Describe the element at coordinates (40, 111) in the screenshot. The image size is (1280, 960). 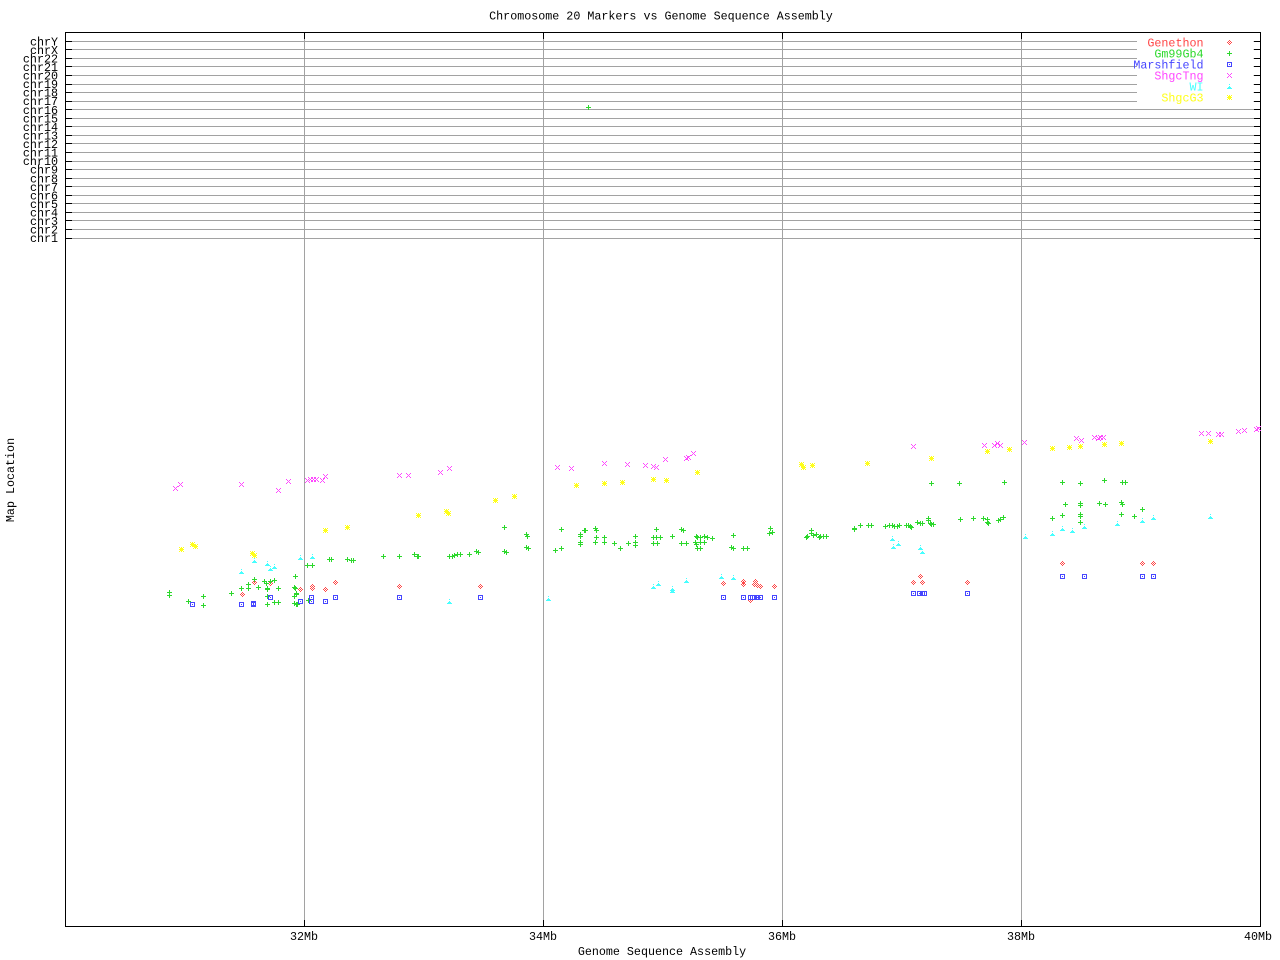
I see `svg-text: chr16` at that location.